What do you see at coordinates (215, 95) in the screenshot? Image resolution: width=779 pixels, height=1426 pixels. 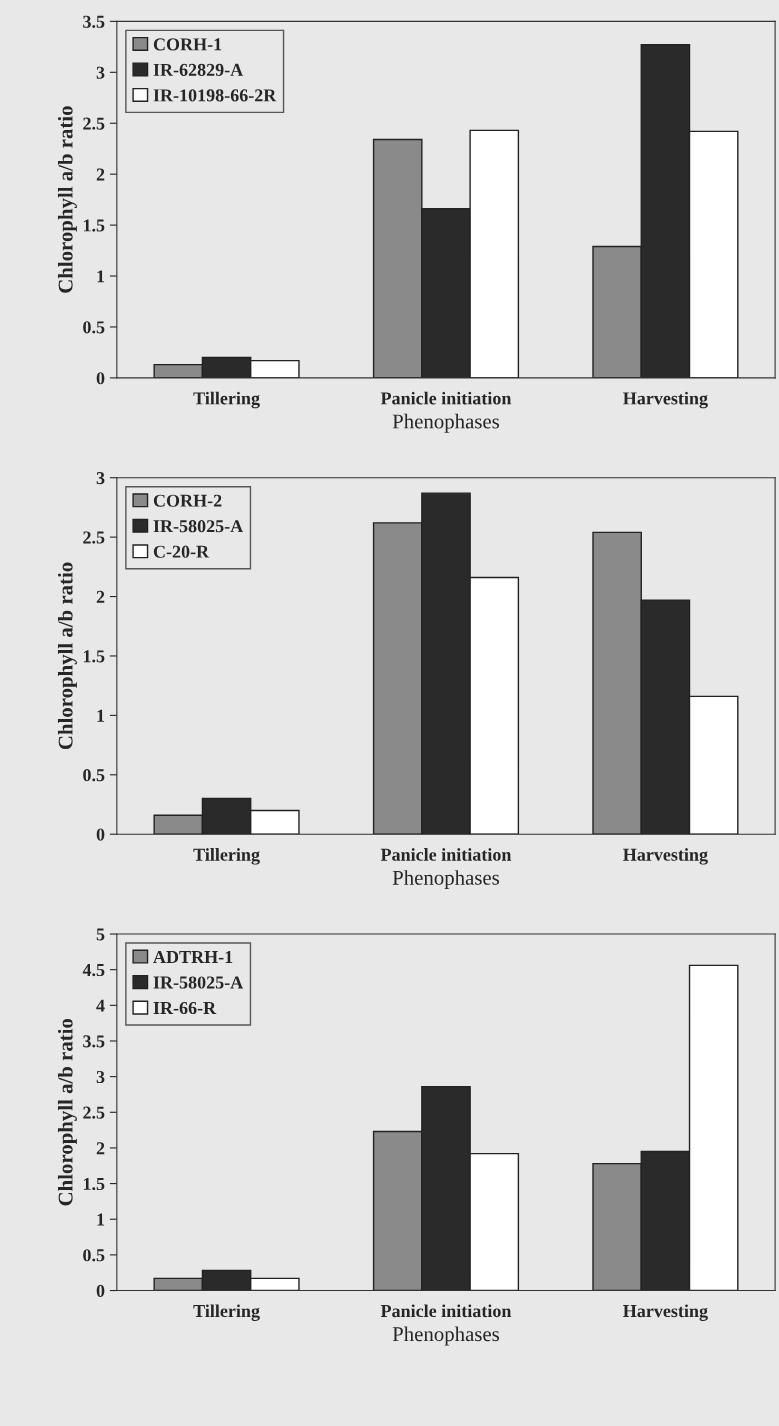 I see `legend-label: IR-10198-66-2R` at bounding box center [215, 95].